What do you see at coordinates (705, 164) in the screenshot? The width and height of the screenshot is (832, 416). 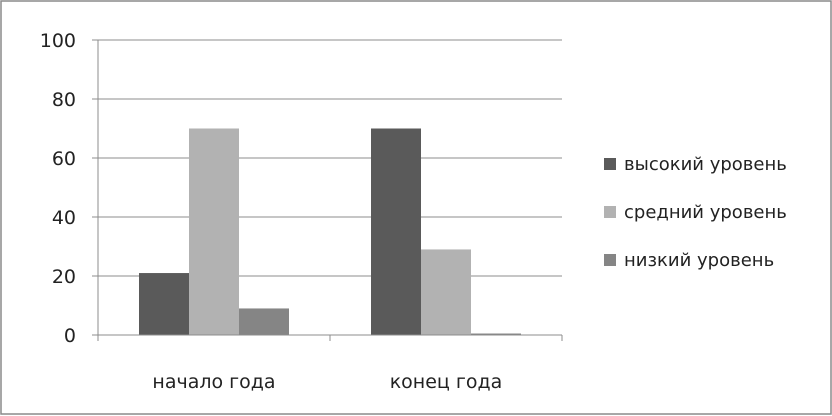 I see `legend-label: высокий уровень` at bounding box center [705, 164].